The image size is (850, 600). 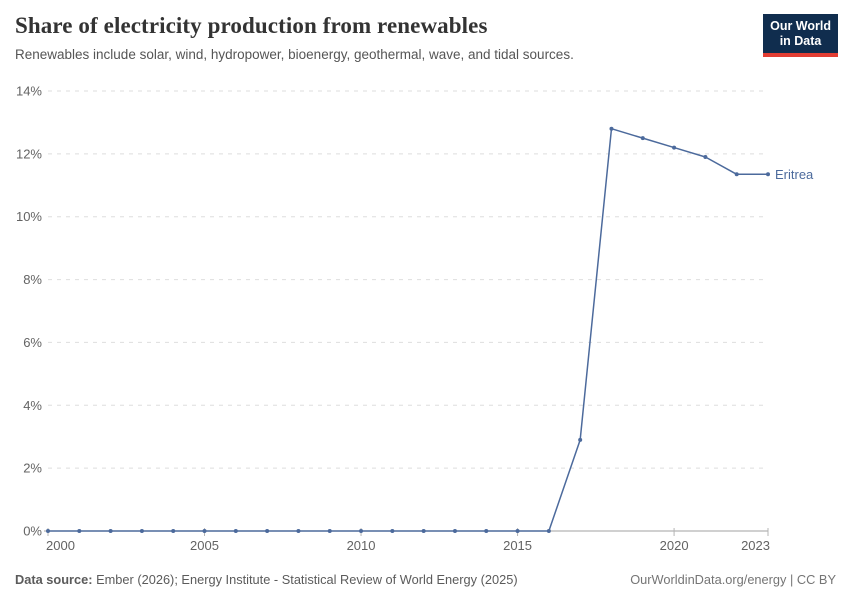 What do you see at coordinates (32, 342) in the screenshot?
I see `y-axis-tick-label: 6%` at bounding box center [32, 342].